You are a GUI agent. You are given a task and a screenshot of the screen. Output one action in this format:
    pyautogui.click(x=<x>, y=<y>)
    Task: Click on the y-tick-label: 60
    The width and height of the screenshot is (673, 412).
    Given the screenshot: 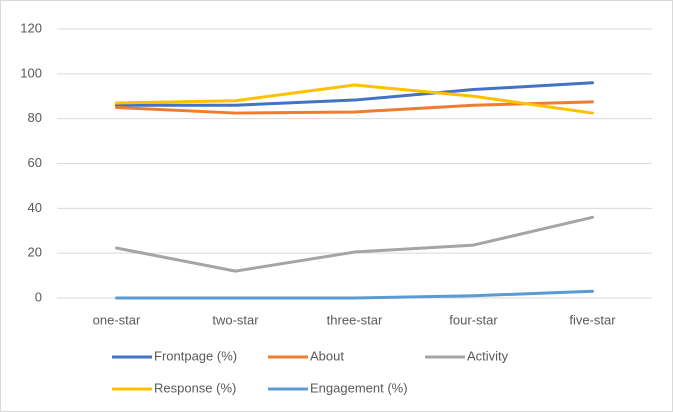 What is the action you would take?
    pyautogui.click(x=35, y=162)
    